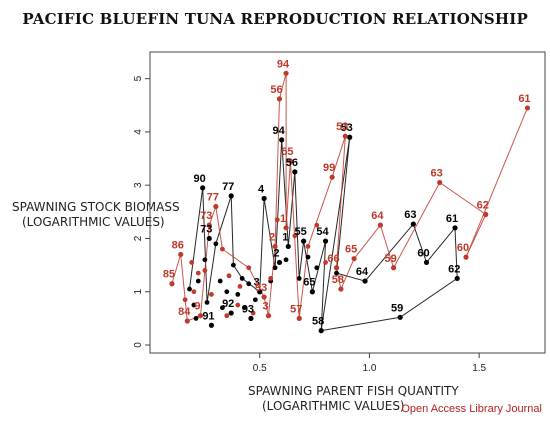 The height and width of the screenshot is (423, 550). I want to click on x-tick-label: 1.5, so click(479, 368).